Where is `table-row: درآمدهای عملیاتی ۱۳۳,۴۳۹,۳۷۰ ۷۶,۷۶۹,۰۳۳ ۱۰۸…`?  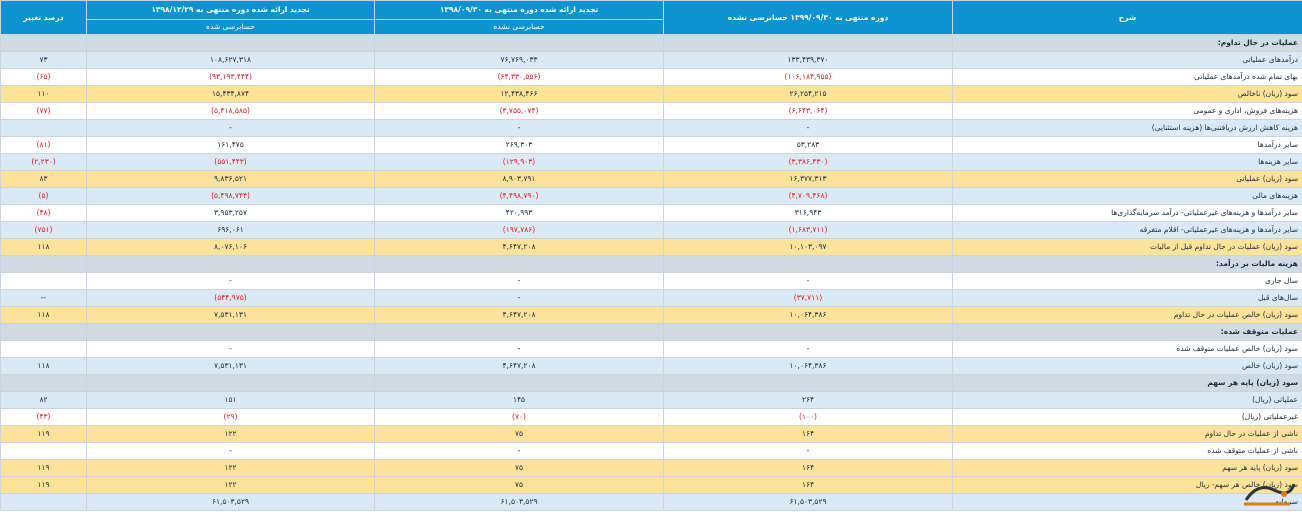
table-row: درآمدهای عملیاتی ۱۳۳,۴۳۹,۳۷۰ ۷۶,۷۶۹,۰۳۳ ۱۰۸… is located at coordinates (651, 60).